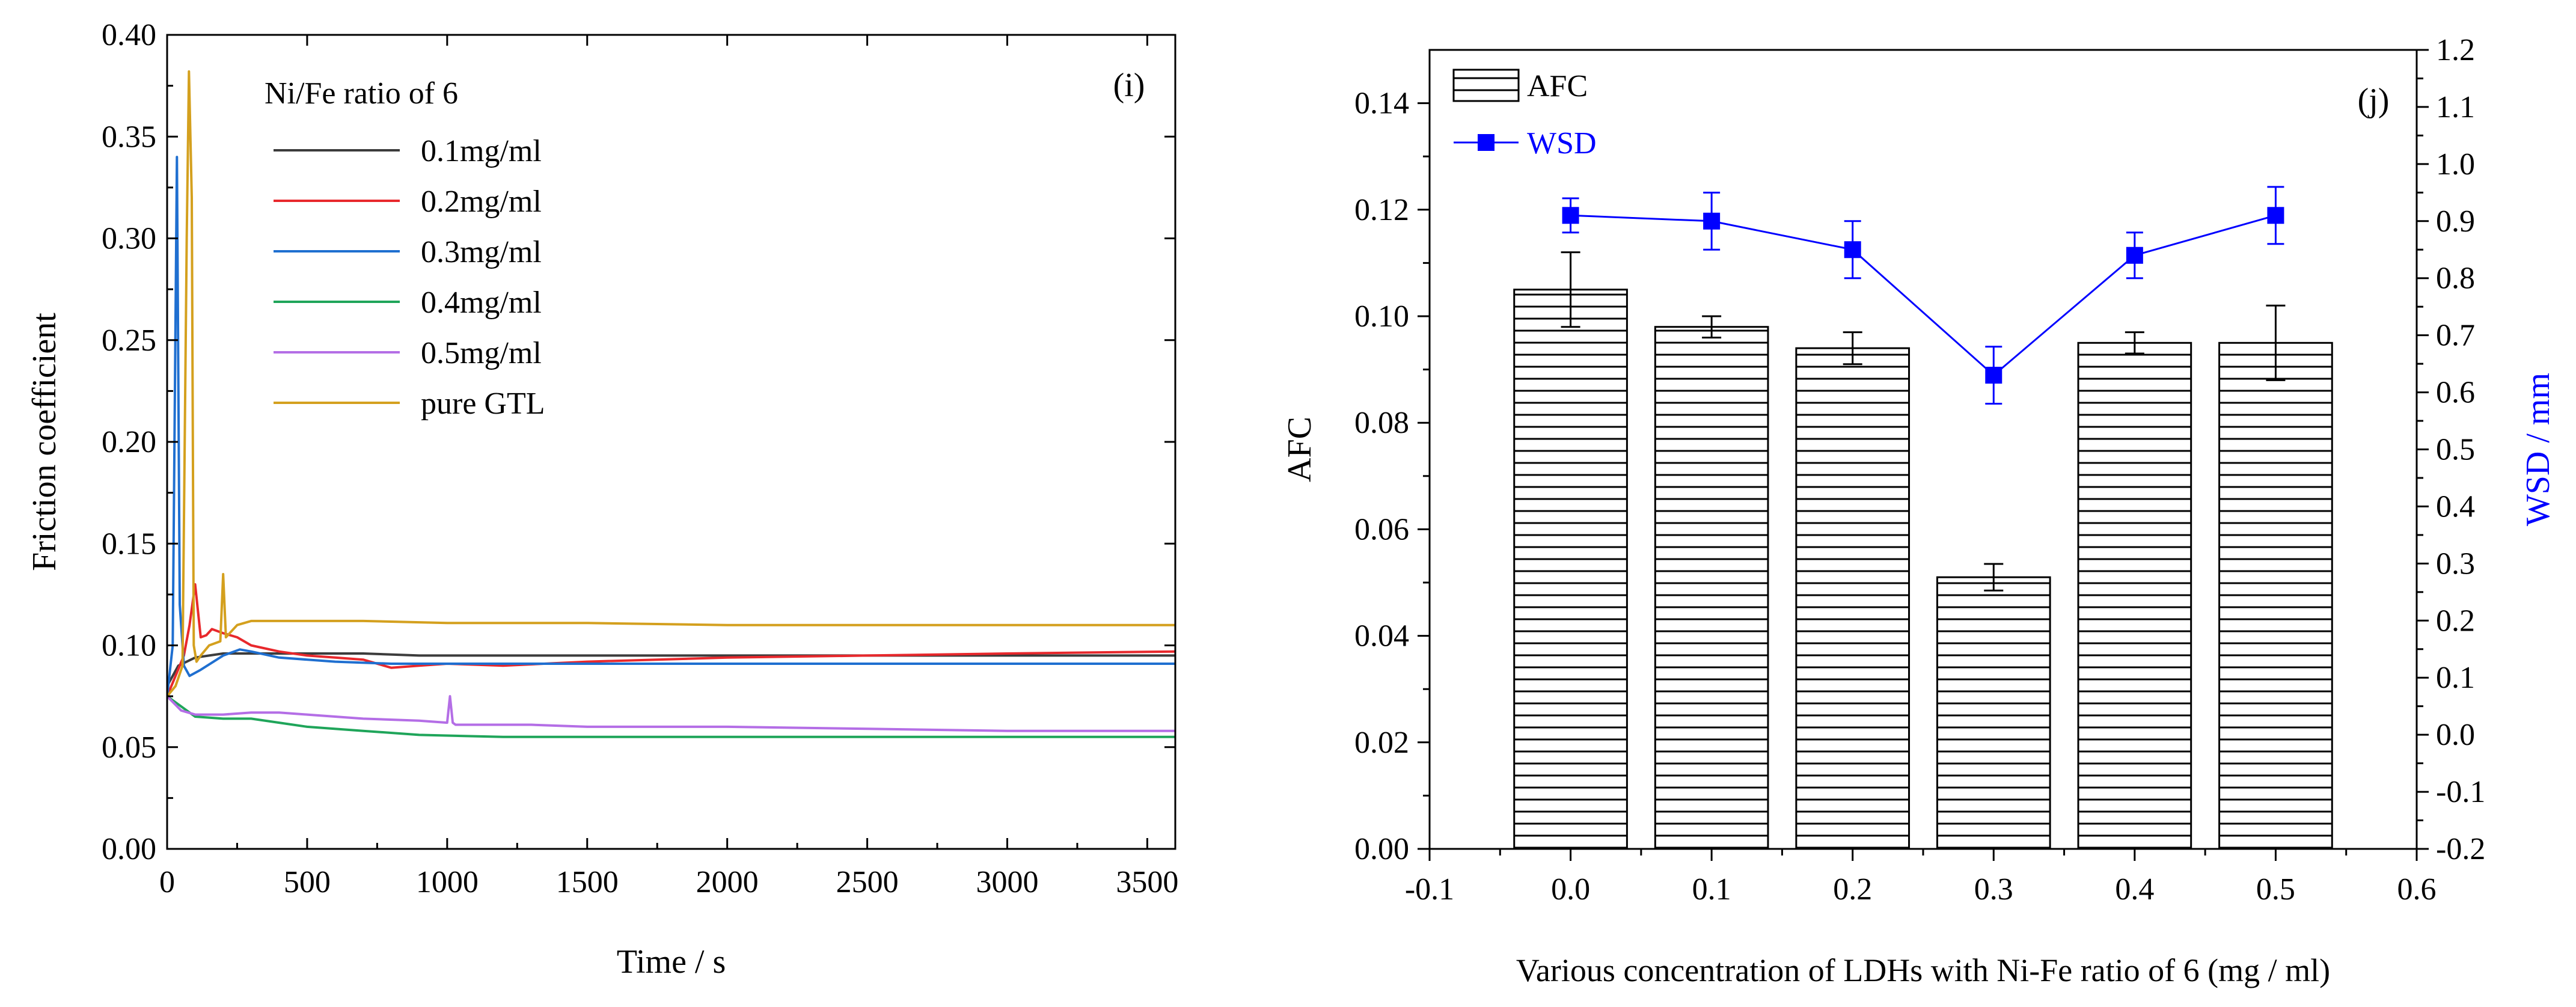 This screenshot has height=1007, width=2576. Describe the element at coordinates (1852, 889) in the screenshot. I see `x-tick-label: 0.2` at that location.